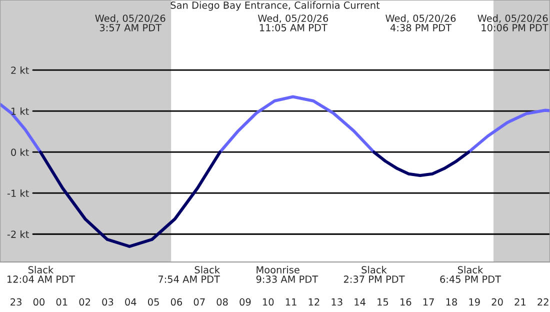 This screenshot has height=312, width=550. Describe the element at coordinates (245, 302) in the screenshot. I see `x-tick-label: 09` at that location.